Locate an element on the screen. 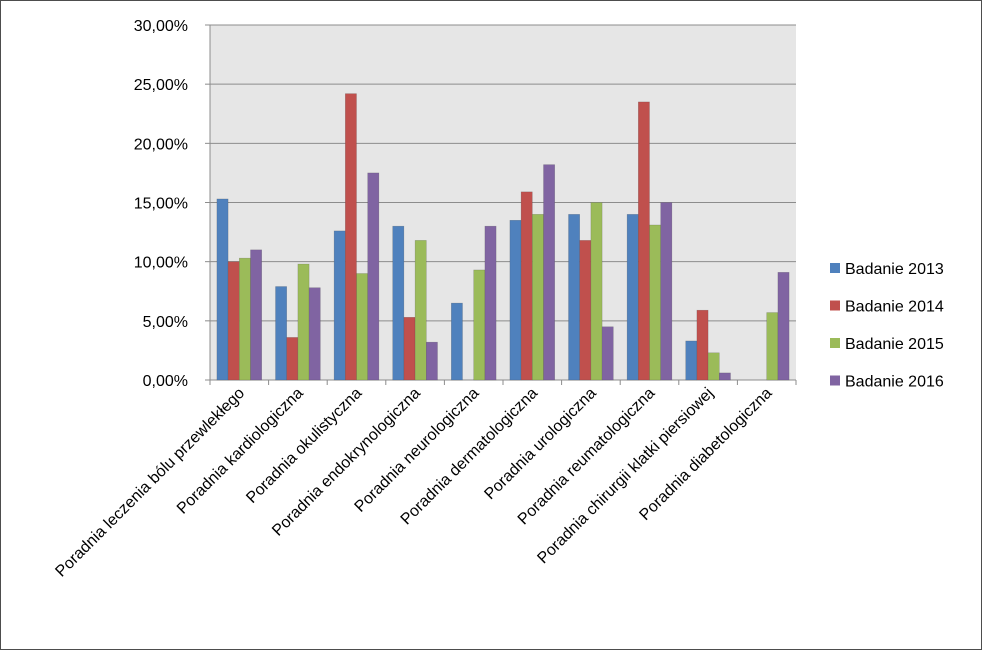  y-tick-label: 5,00% is located at coordinates (165, 322).